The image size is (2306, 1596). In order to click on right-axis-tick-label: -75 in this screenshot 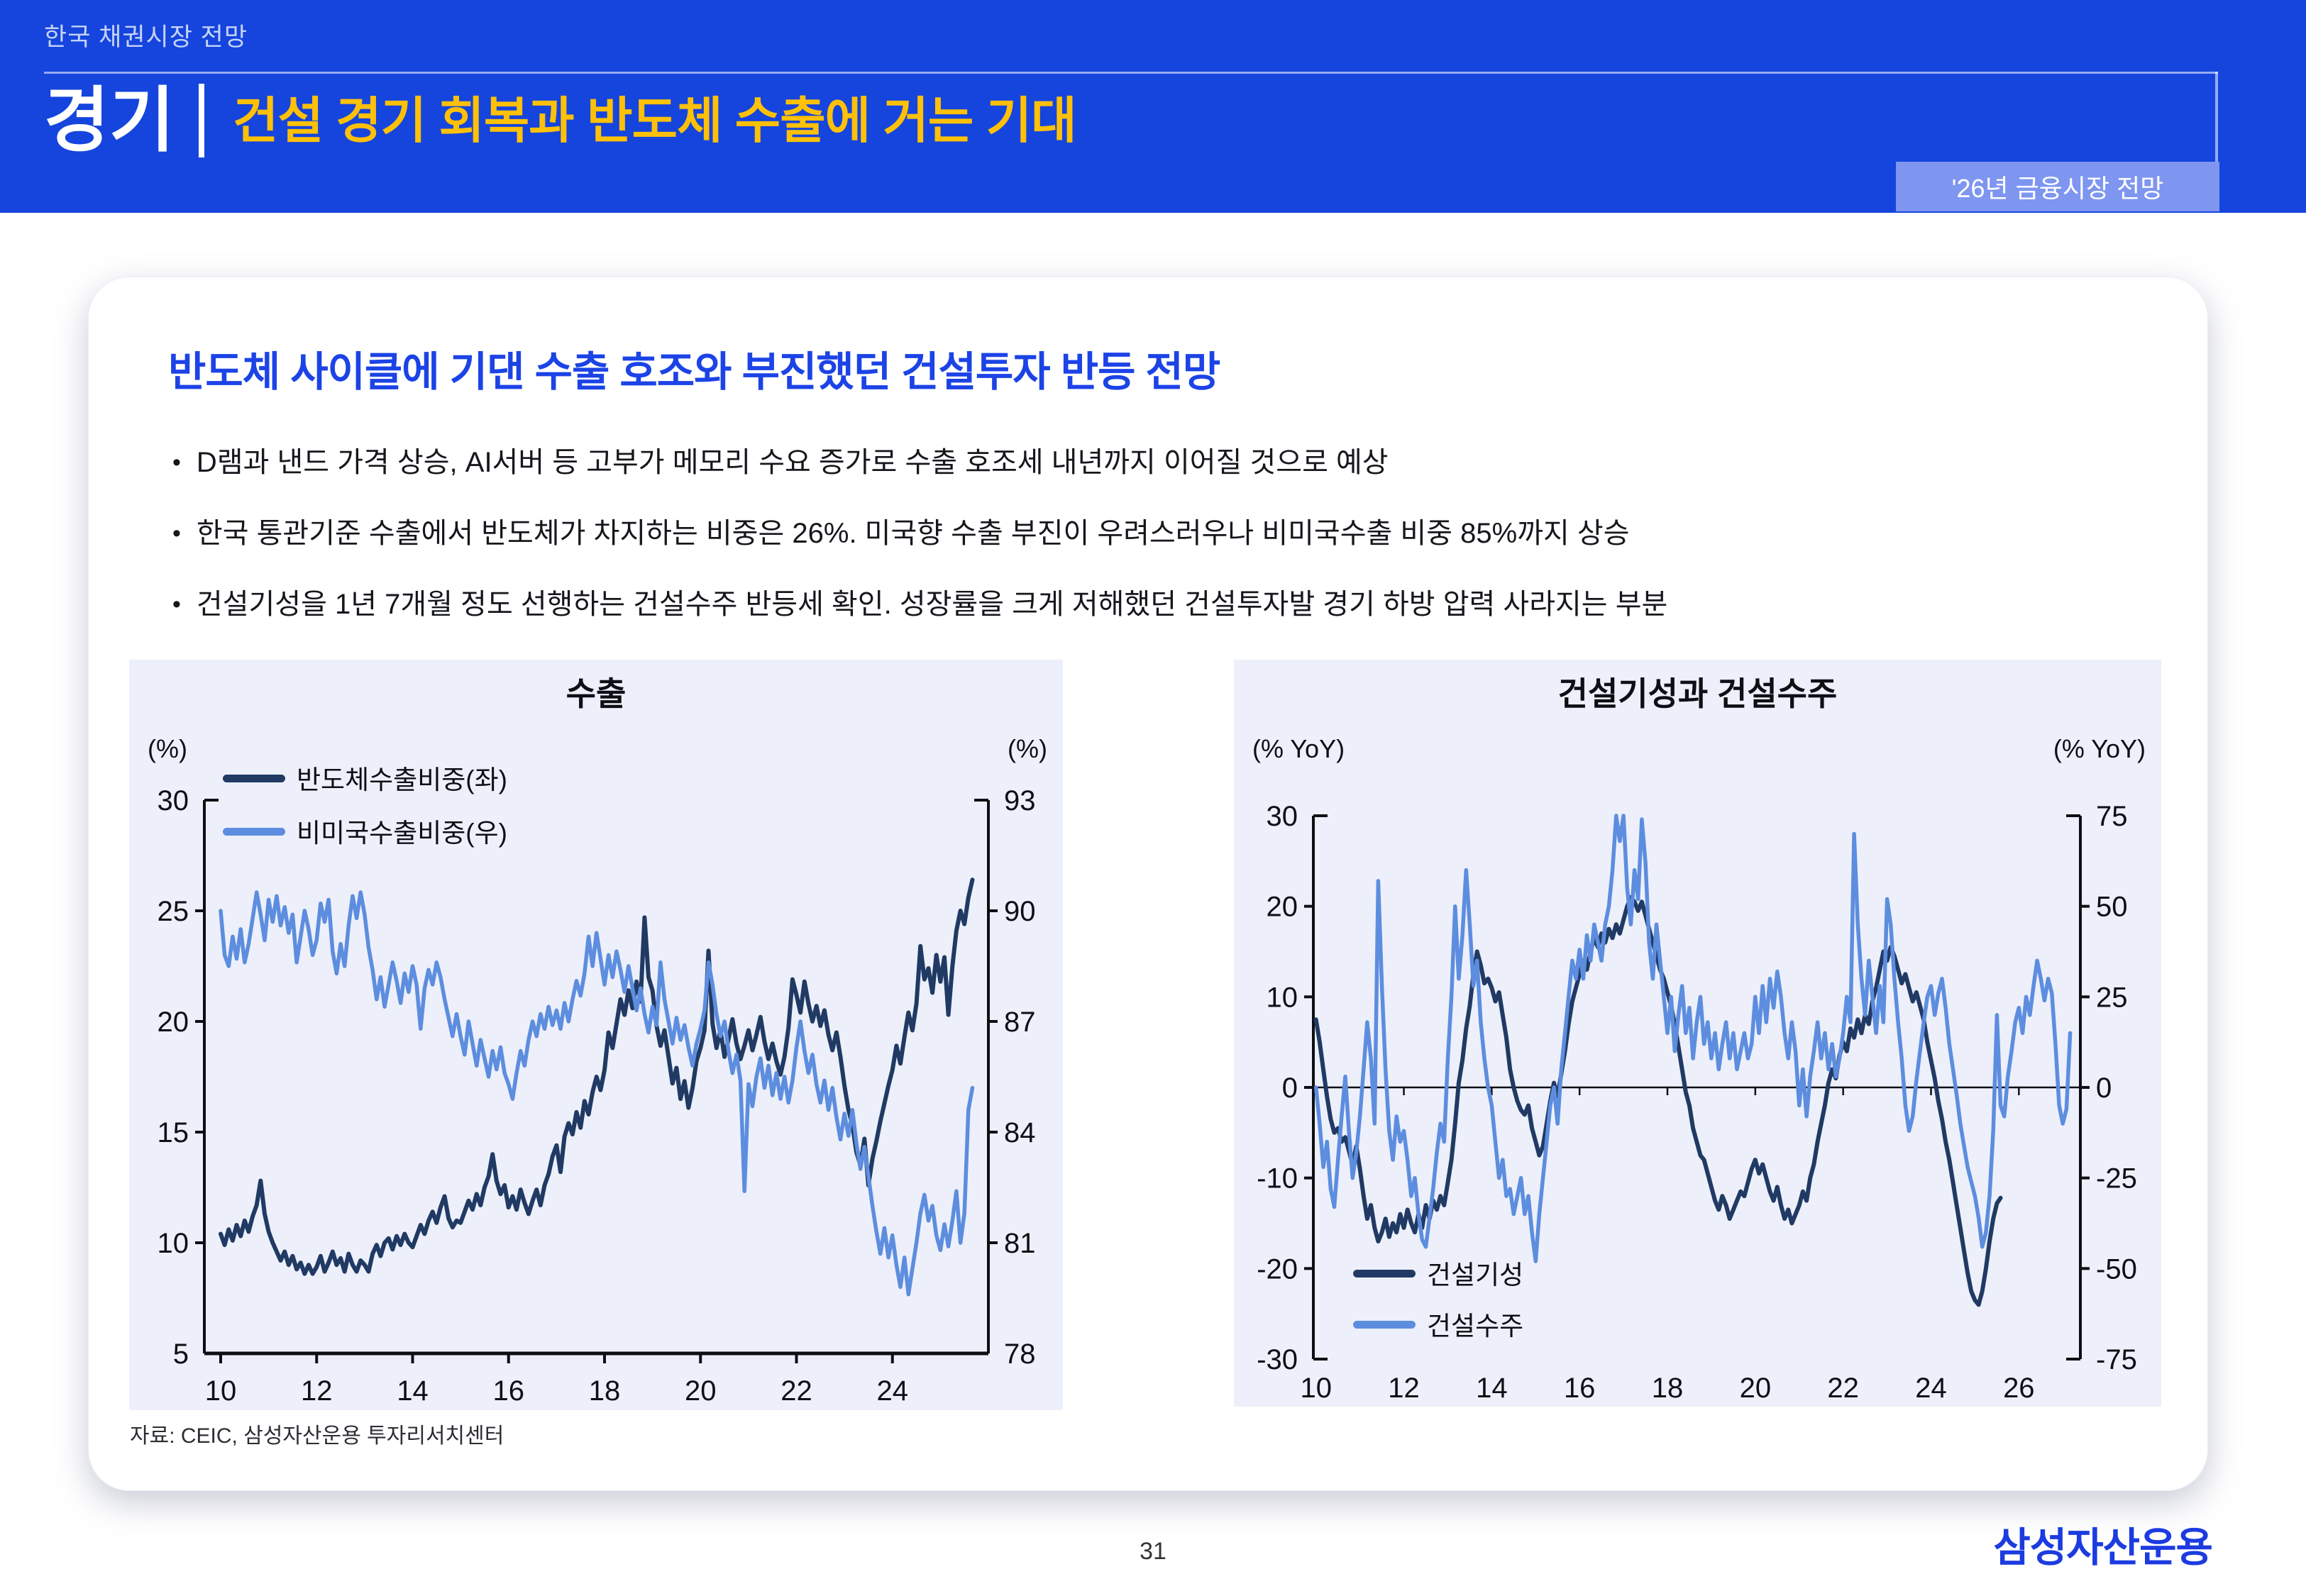, I will do `click(2116, 1360)`.